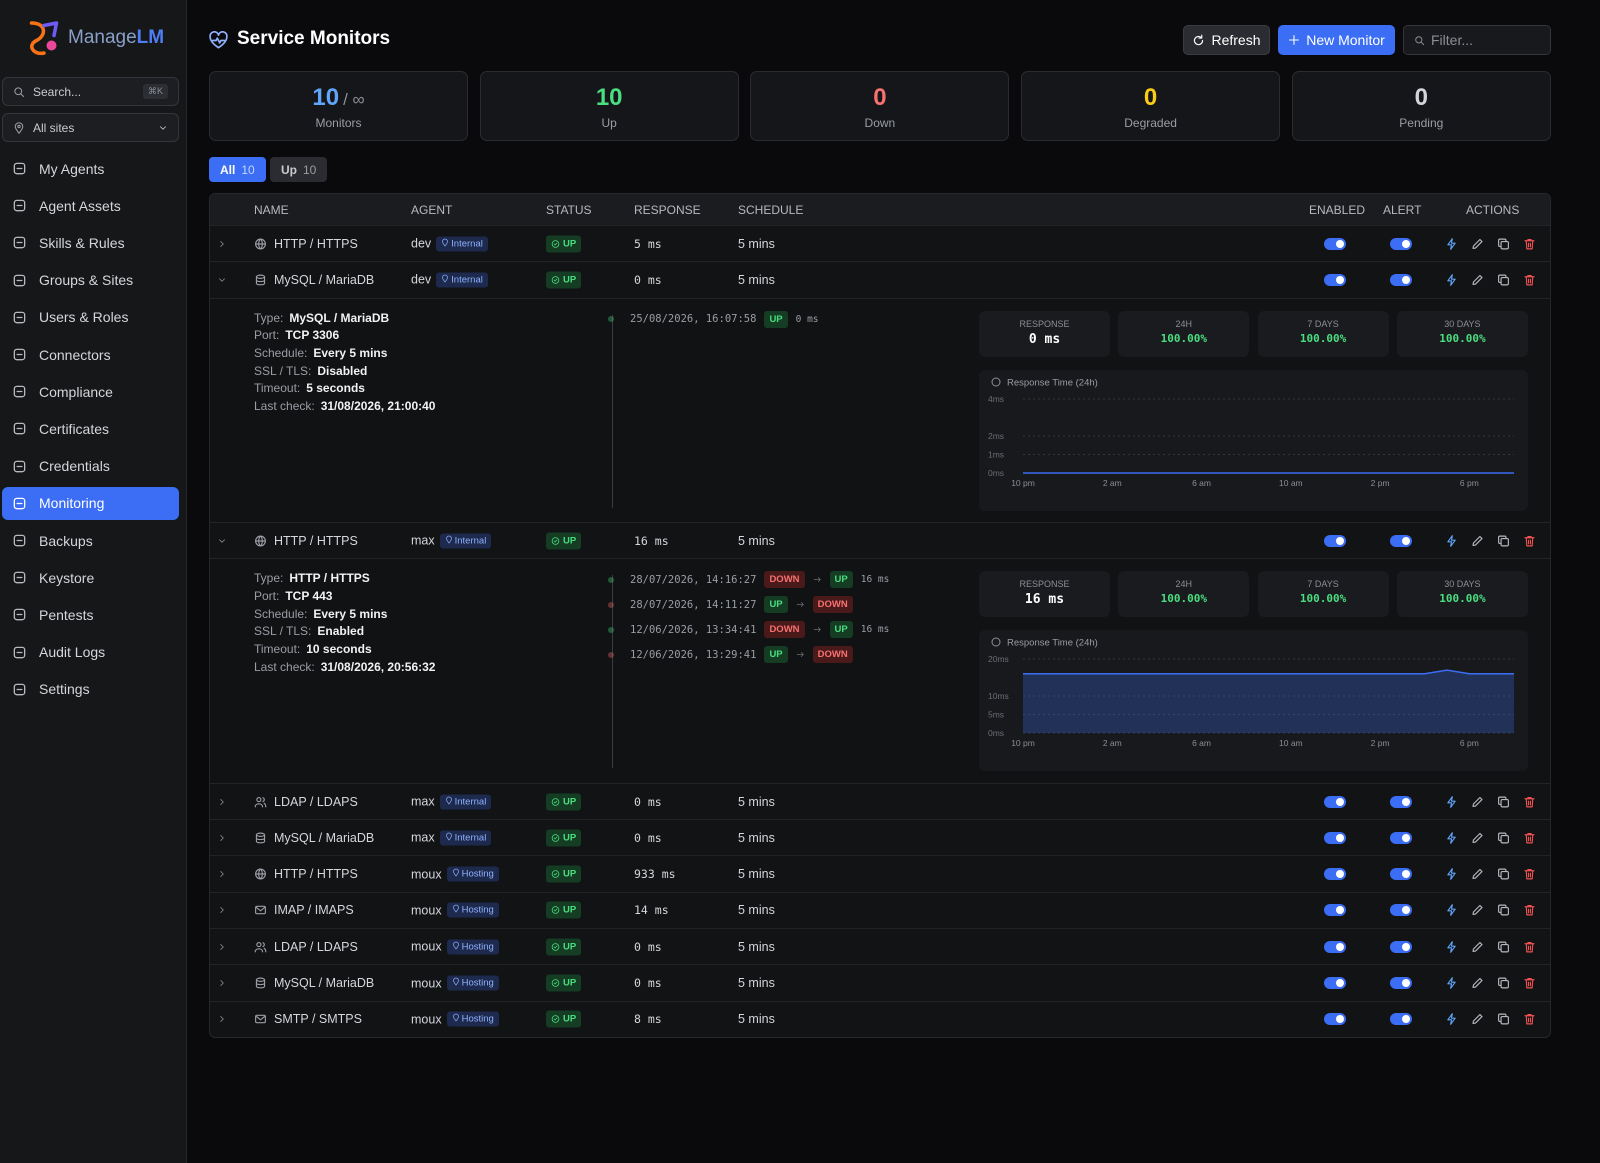  I want to click on nav-item: Compliance, so click(90, 391).